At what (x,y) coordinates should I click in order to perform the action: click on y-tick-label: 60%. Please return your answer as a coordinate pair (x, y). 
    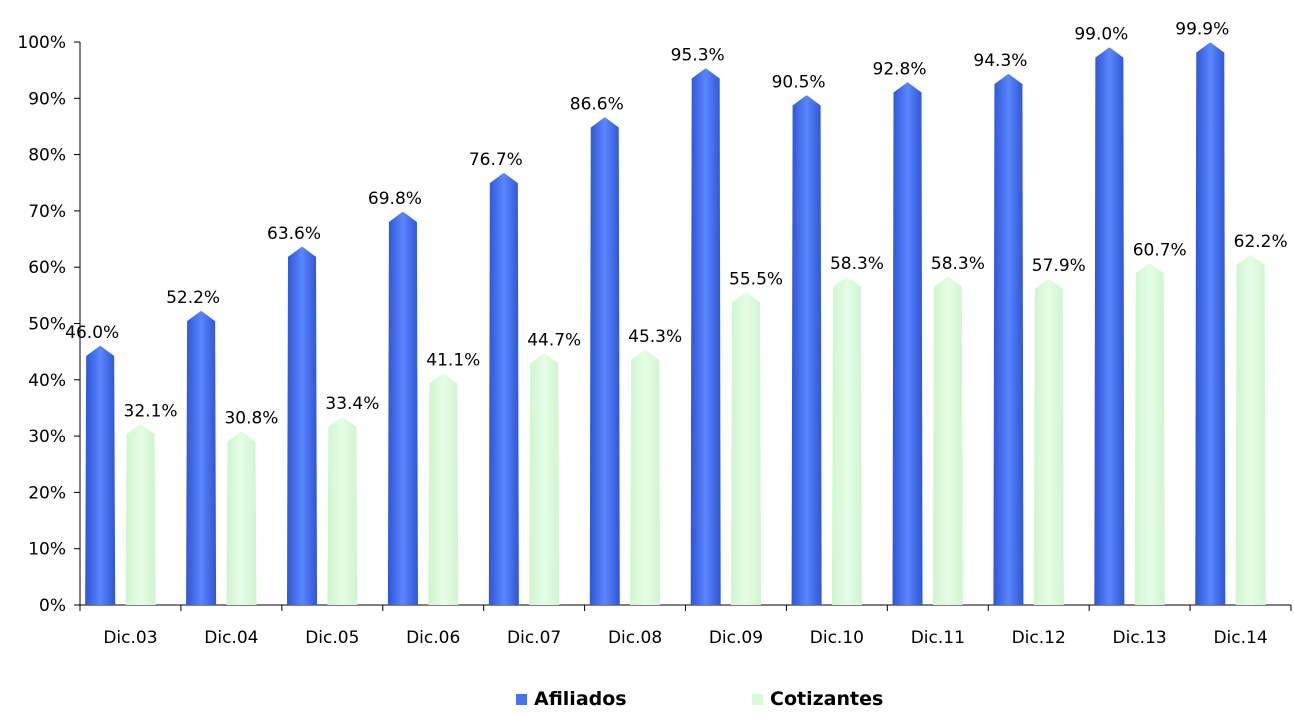
    Looking at the image, I should click on (47, 268).